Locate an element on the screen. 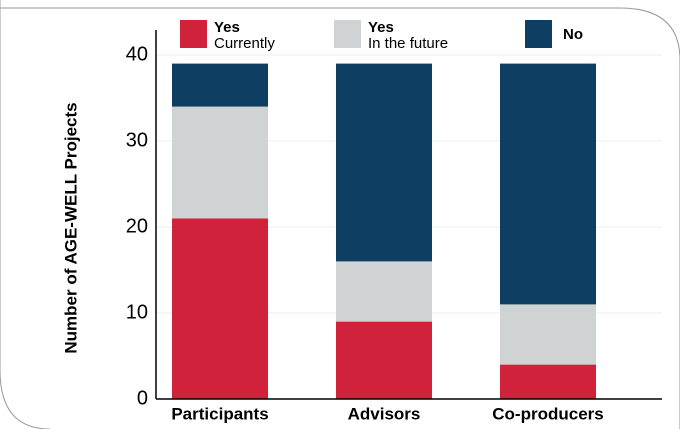 The height and width of the screenshot is (429, 680). y-tick-label: 0 is located at coordinates (142, 398).